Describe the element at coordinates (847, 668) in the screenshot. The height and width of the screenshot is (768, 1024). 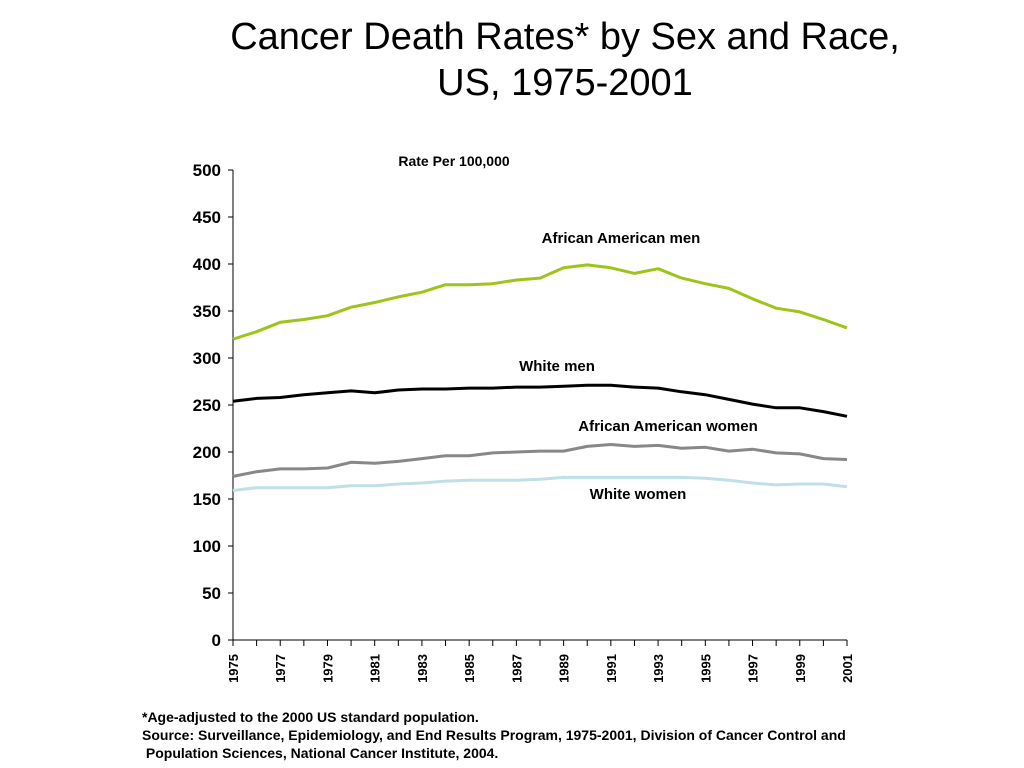
I see `x-tick-label: 2001` at that location.